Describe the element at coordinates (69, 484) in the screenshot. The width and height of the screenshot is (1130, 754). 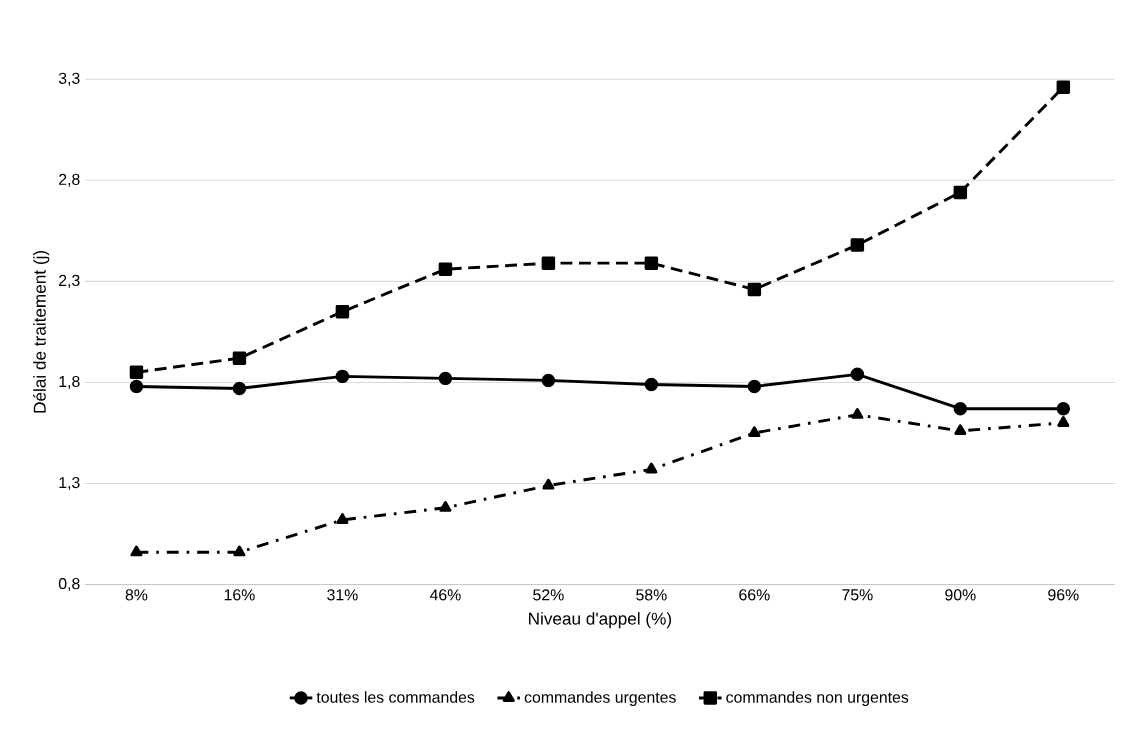
I see `y-tick-label: 1,3` at that location.